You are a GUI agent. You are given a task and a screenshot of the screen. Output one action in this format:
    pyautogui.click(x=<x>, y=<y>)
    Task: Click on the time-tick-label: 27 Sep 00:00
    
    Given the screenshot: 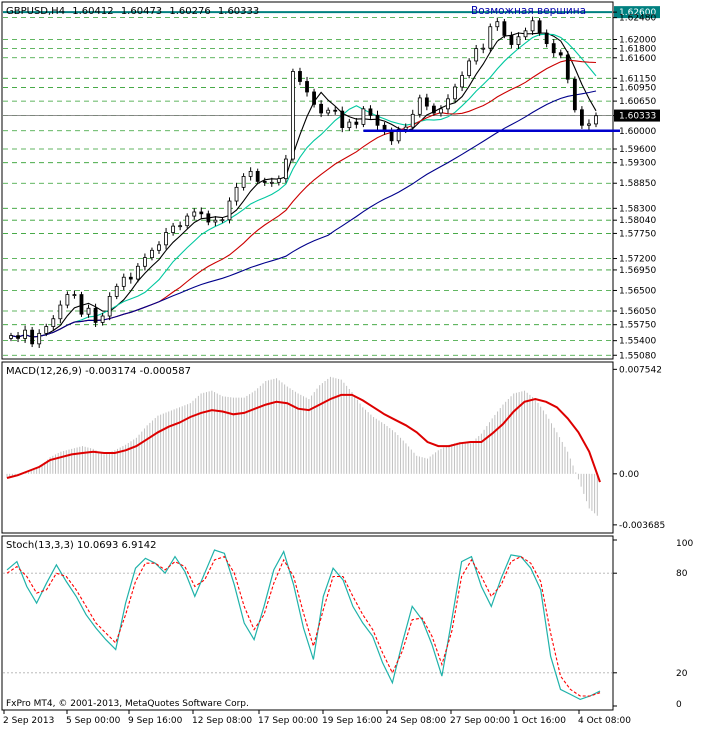 What is the action you would take?
    pyautogui.click(x=480, y=721)
    